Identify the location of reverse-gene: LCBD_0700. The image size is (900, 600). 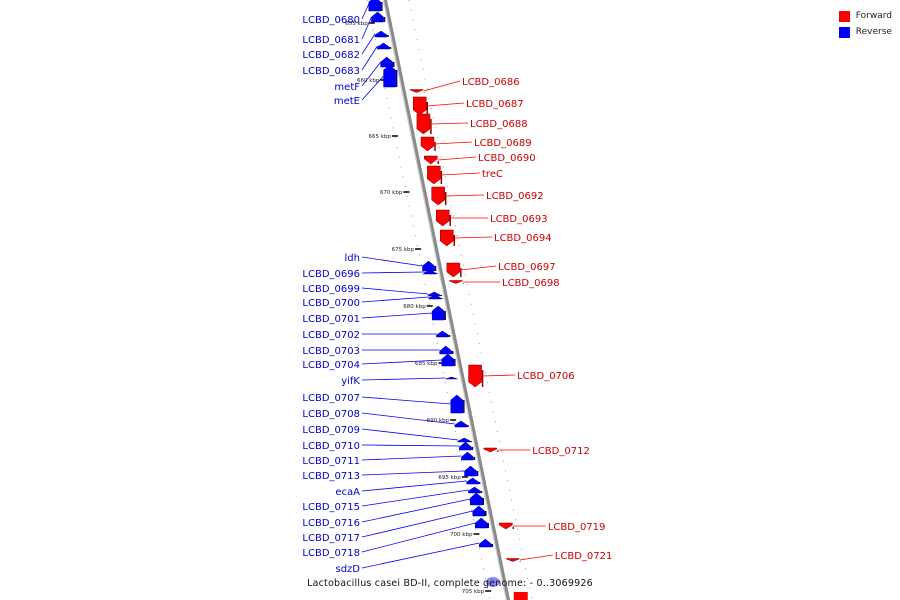
(372, 301).